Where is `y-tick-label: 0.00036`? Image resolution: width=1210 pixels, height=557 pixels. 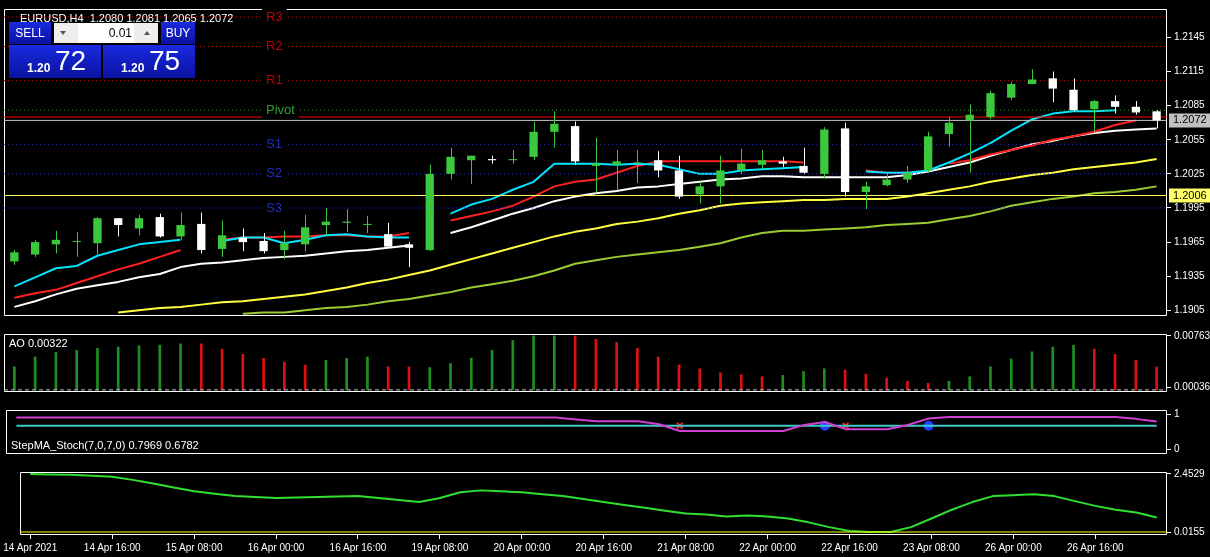
y-tick-label: 0.00036 is located at coordinates (1192, 387).